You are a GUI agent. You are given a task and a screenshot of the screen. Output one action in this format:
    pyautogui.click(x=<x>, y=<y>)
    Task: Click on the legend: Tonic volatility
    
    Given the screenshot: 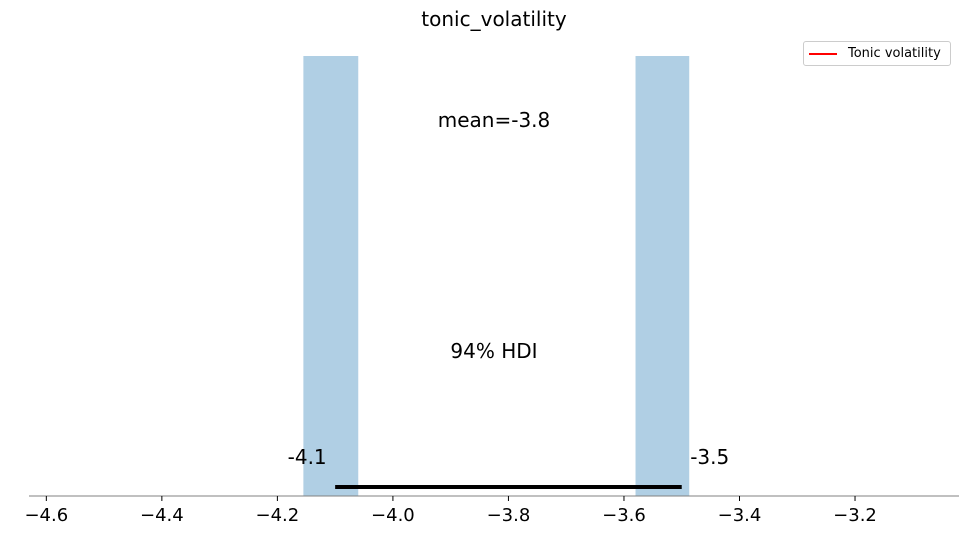 What is the action you would take?
    pyautogui.click(x=877, y=53)
    